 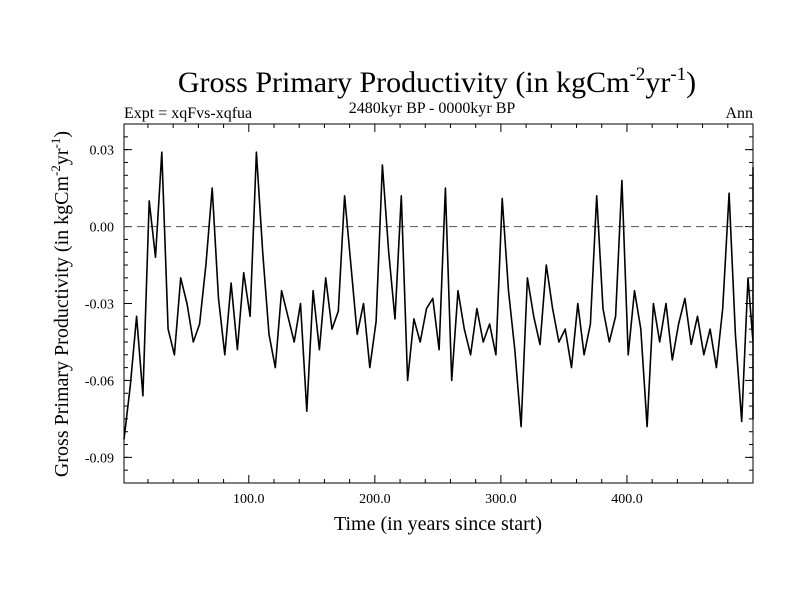 I want to click on y-tick-label: 0.00, so click(x=102, y=228).